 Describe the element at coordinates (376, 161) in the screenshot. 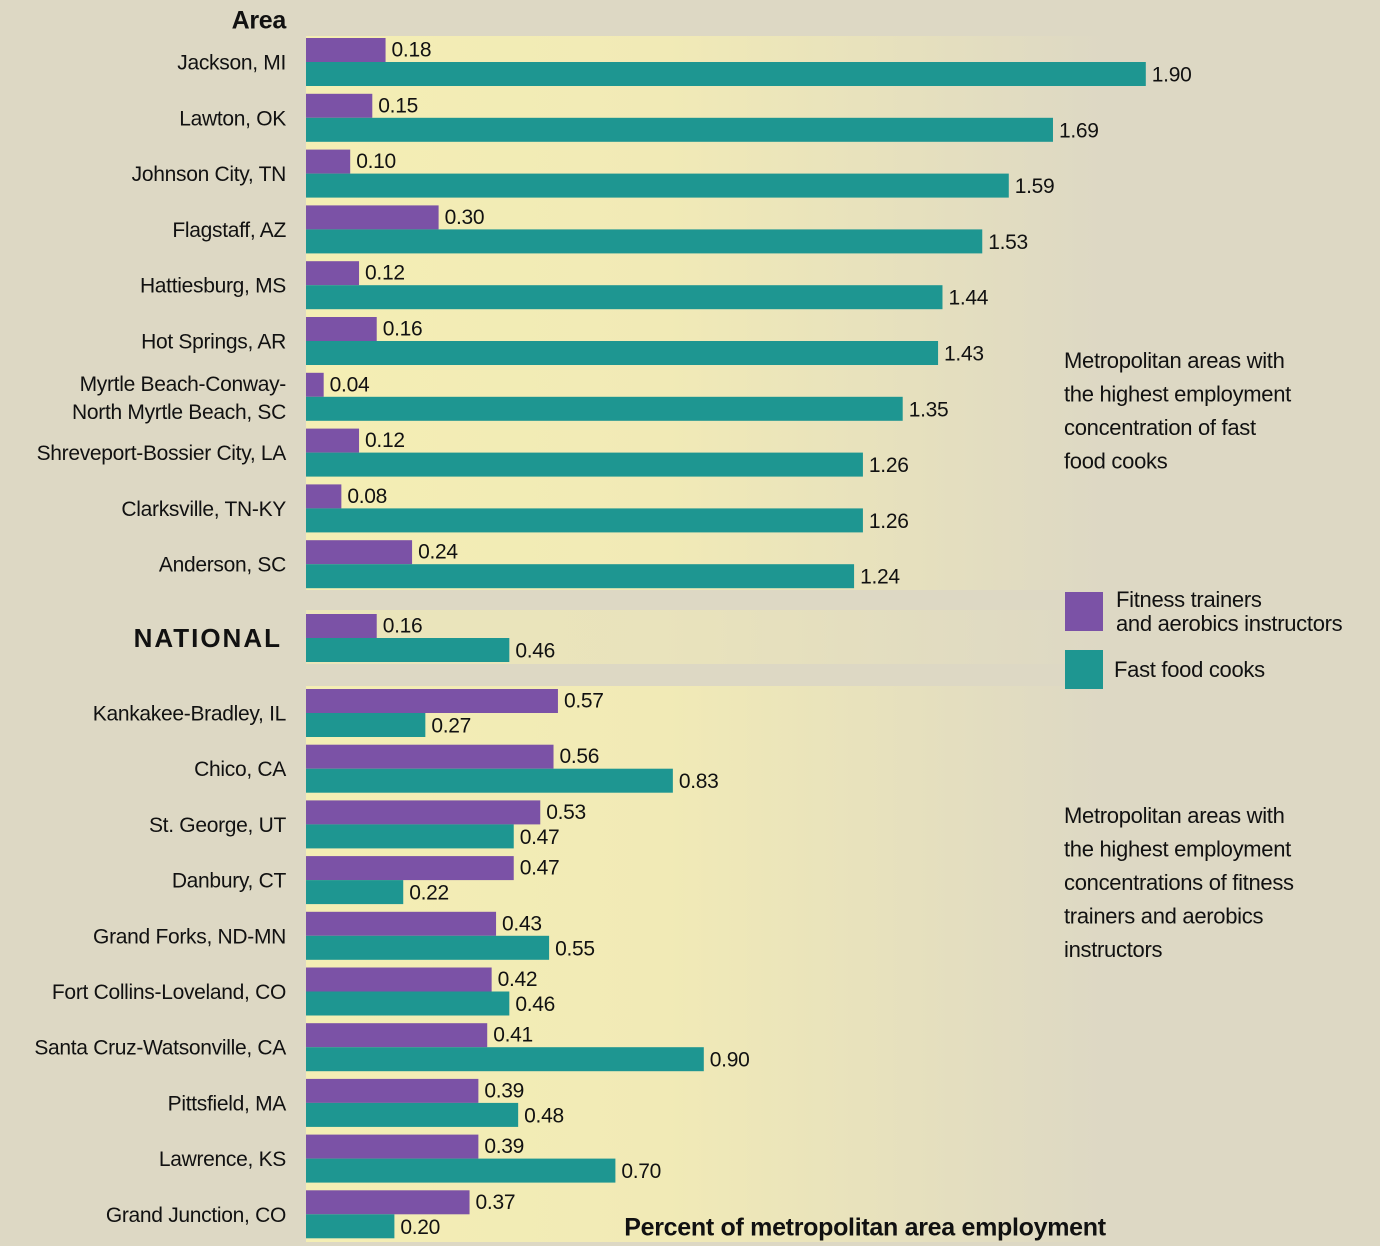

I see `value-label: 0.10` at that location.